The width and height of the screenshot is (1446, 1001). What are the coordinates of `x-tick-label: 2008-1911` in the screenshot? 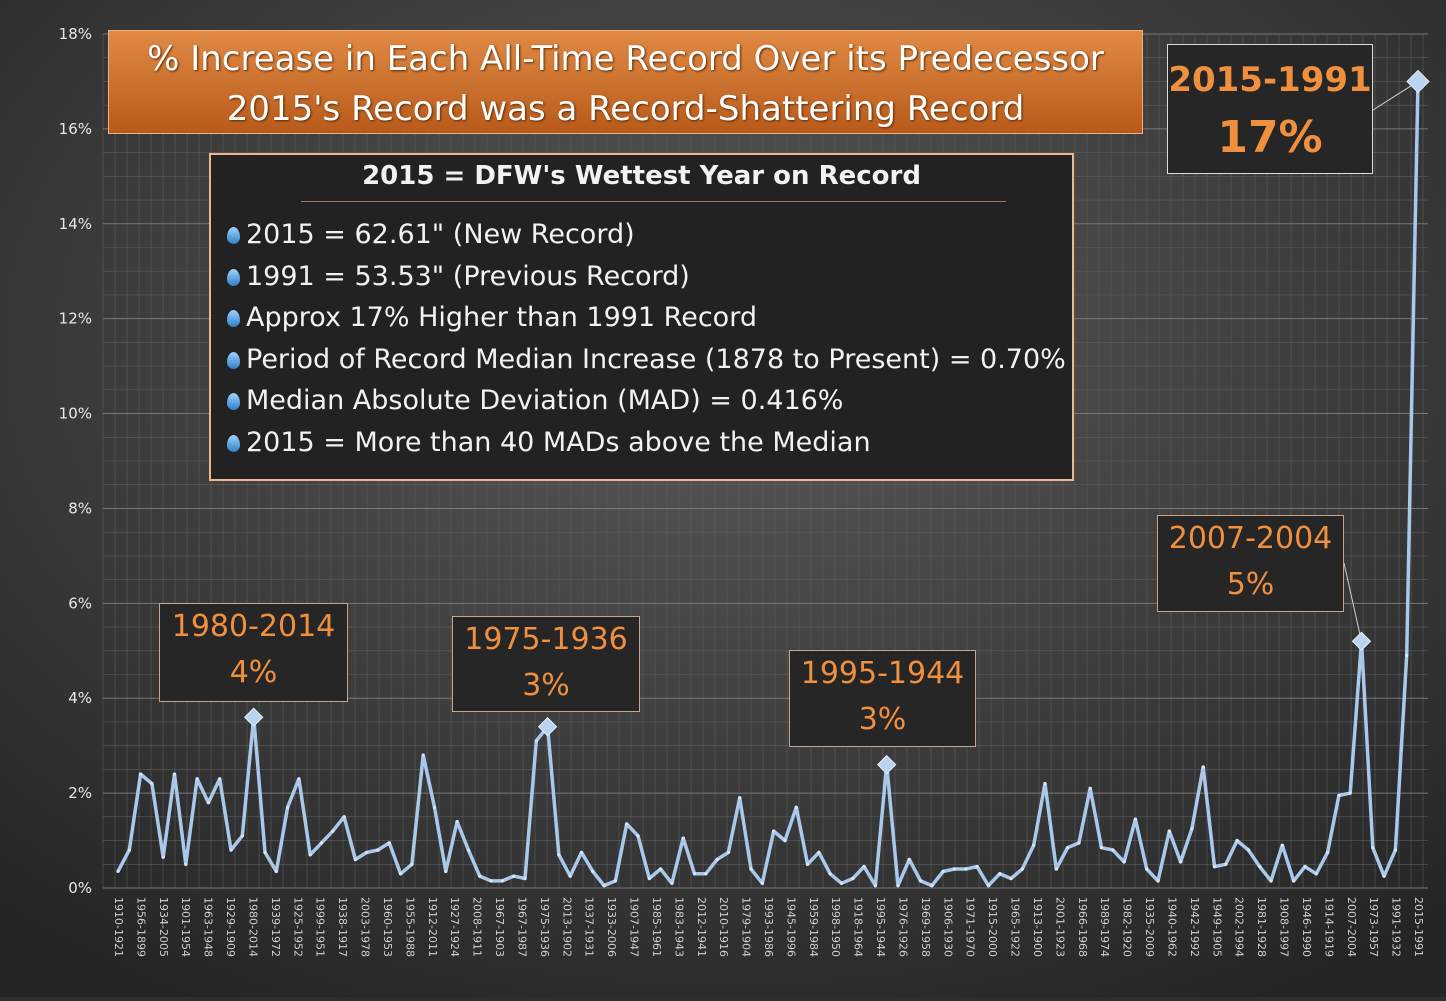 It's located at (477, 927).